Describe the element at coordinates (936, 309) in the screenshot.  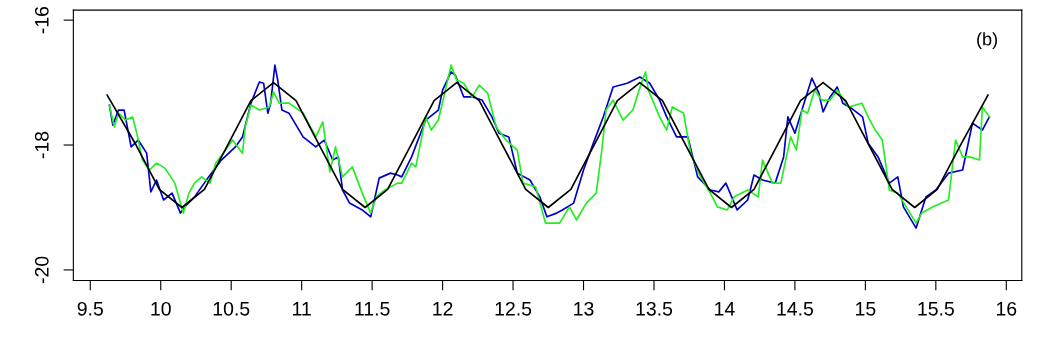
I see `x-tick-label: 15.5` at that location.